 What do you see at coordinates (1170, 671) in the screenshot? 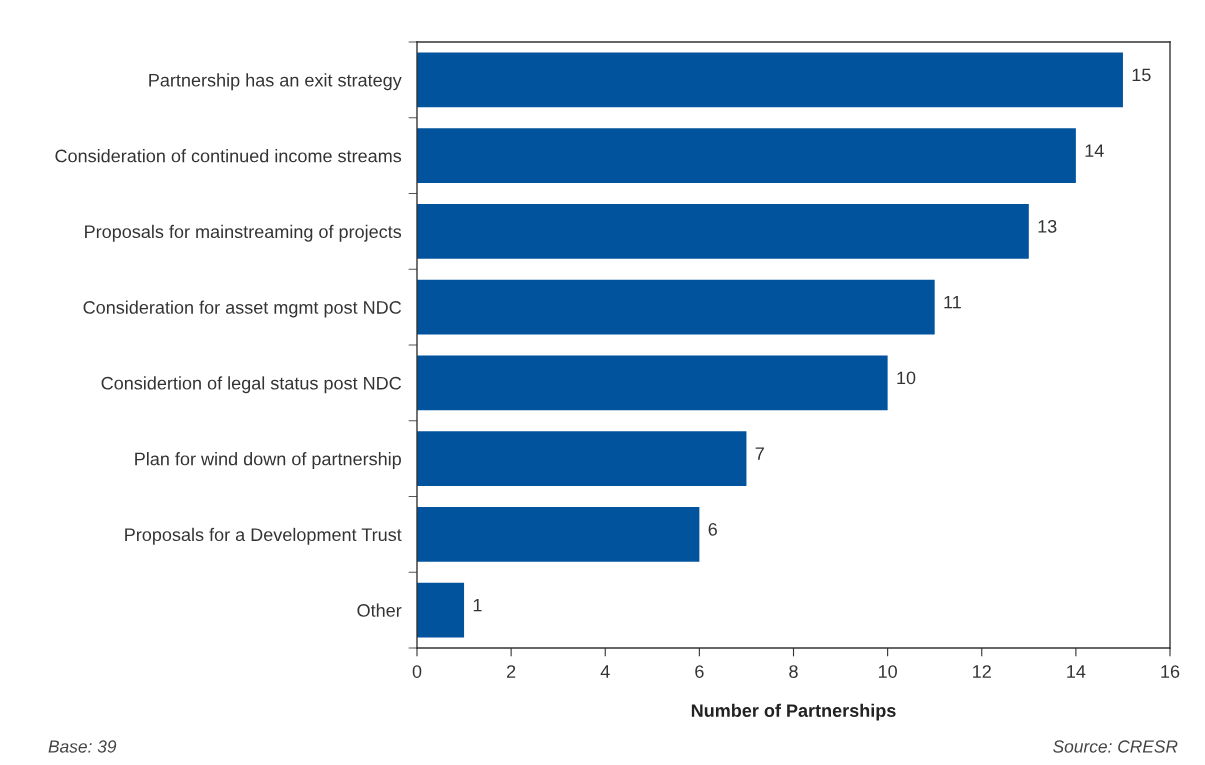
I see `x-tick-label: 16` at bounding box center [1170, 671].